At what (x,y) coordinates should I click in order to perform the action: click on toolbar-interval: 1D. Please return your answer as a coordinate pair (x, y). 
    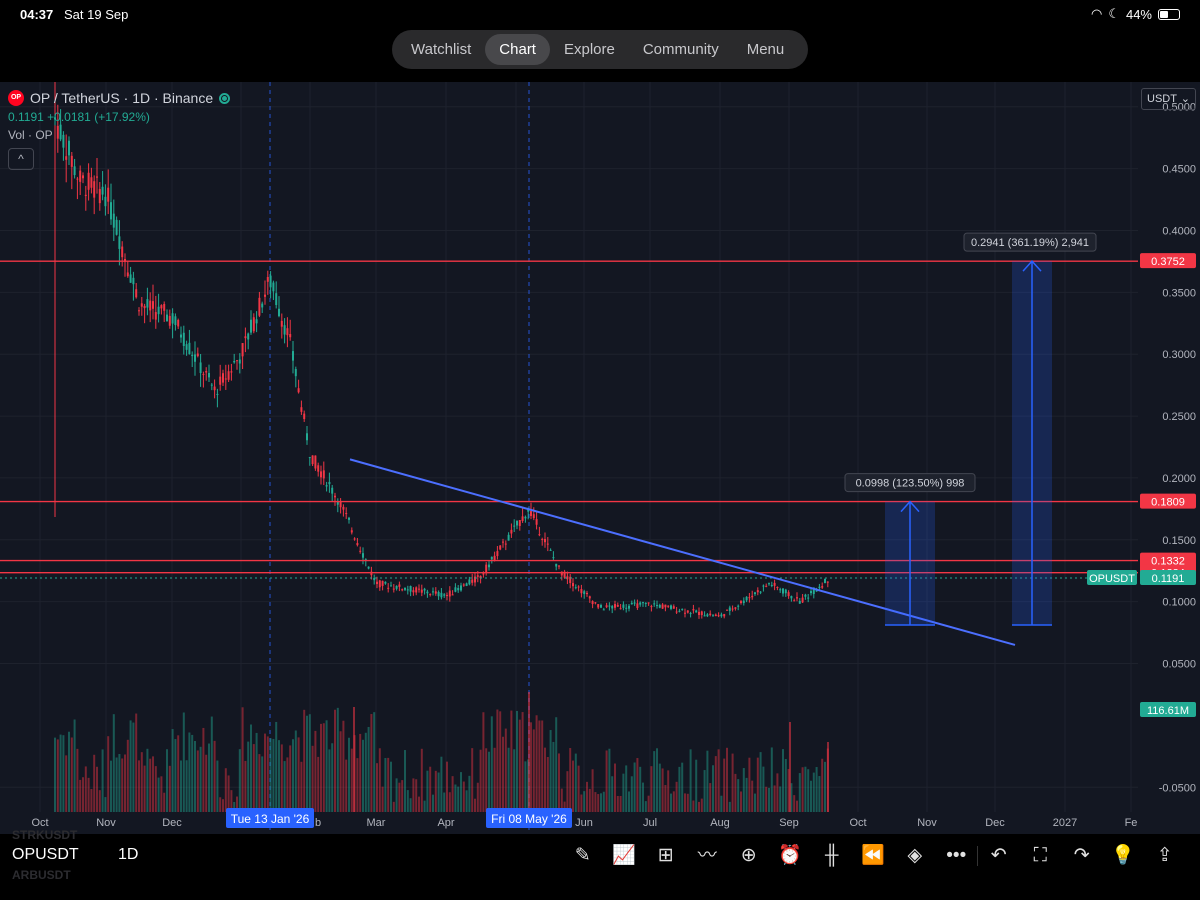
    Looking at the image, I should click on (128, 854).